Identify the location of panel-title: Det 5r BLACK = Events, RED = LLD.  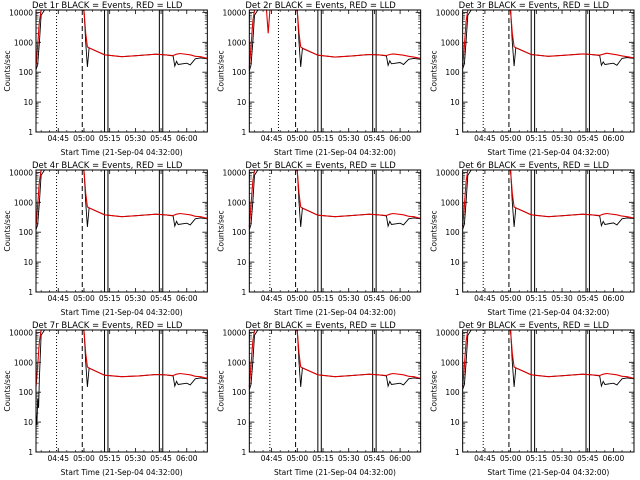
(320, 166).